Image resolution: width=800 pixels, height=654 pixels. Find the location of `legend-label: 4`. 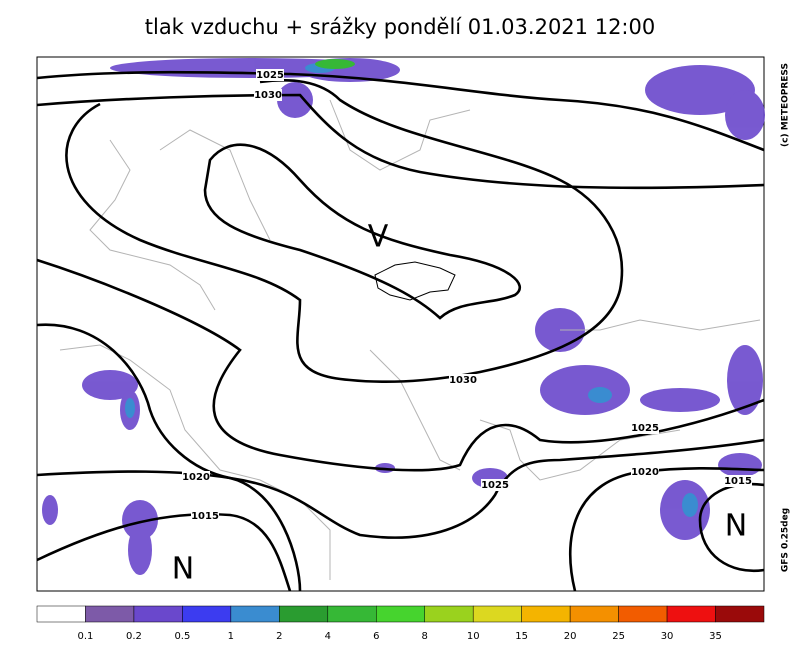

legend-label: 4 is located at coordinates (328, 636).